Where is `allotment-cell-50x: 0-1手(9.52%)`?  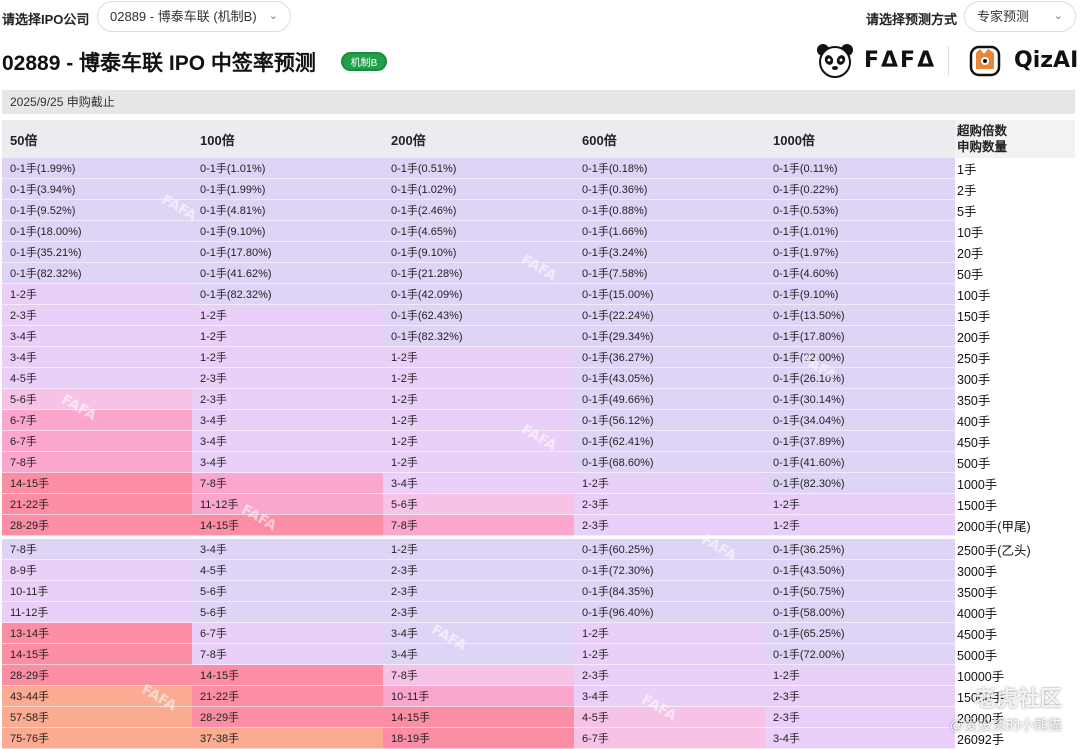
allotment-cell-50x: 0-1手(9.52%) is located at coordinates (97, 210).